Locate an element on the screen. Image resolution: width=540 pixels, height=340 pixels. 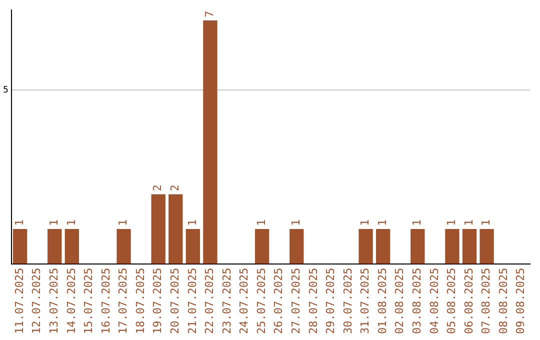
x-tick-label: 01.08.2025 is located at coordinates (382, 301).